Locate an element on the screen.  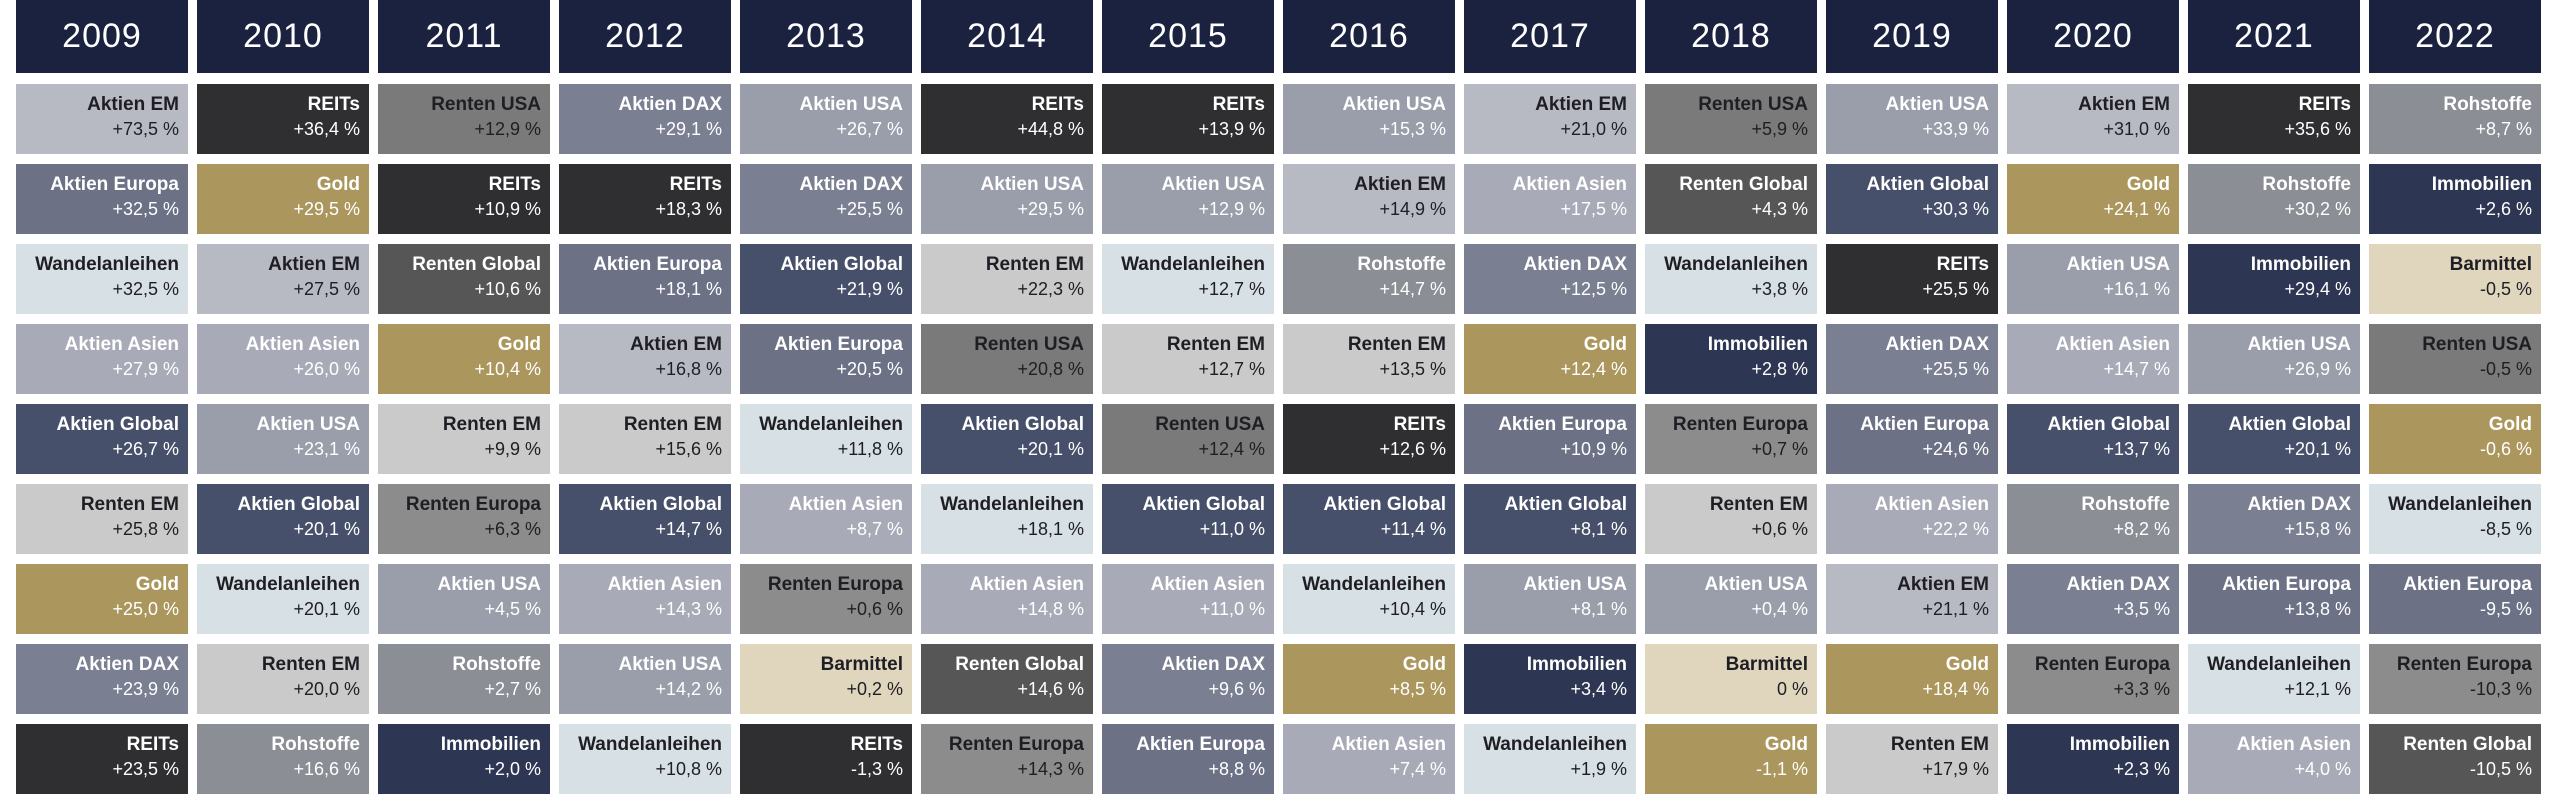
year-header-2014: 2014 is located at coordinates (1007, 36).